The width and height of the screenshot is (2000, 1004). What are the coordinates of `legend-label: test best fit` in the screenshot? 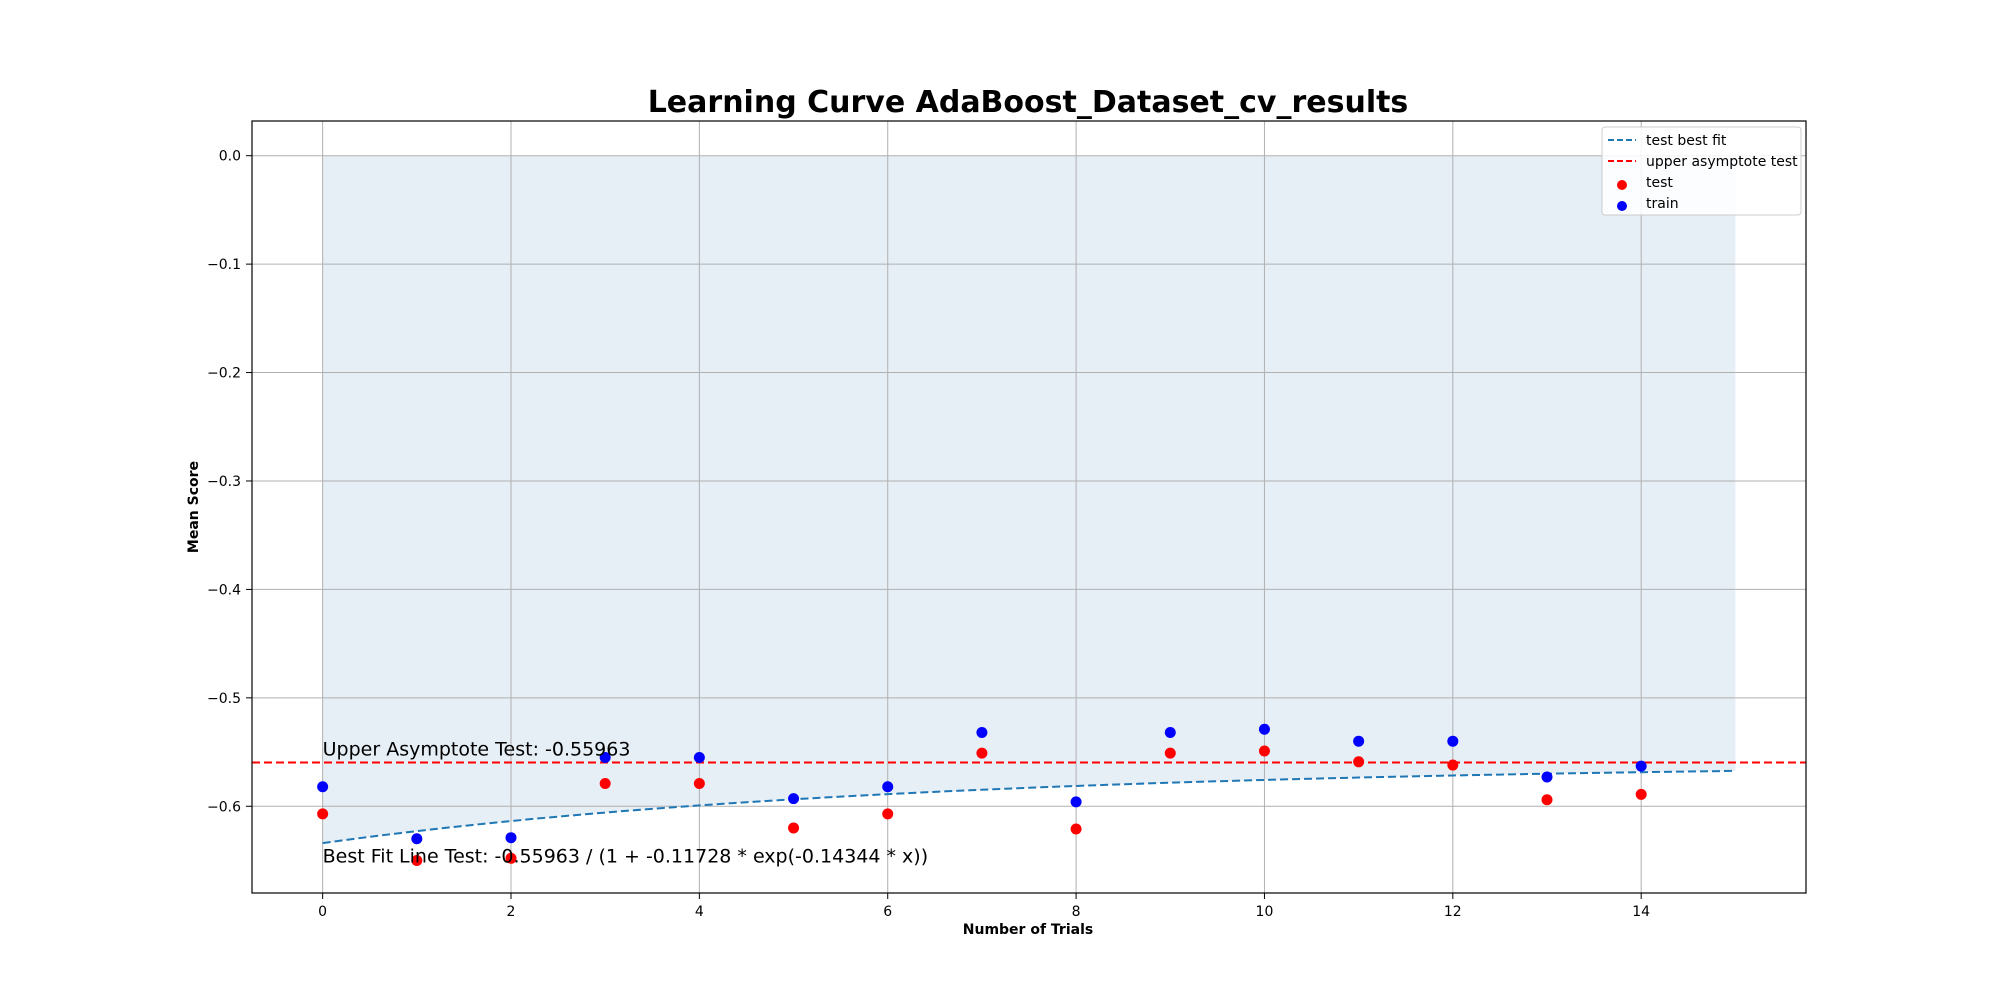 It's located at (1686, 141).